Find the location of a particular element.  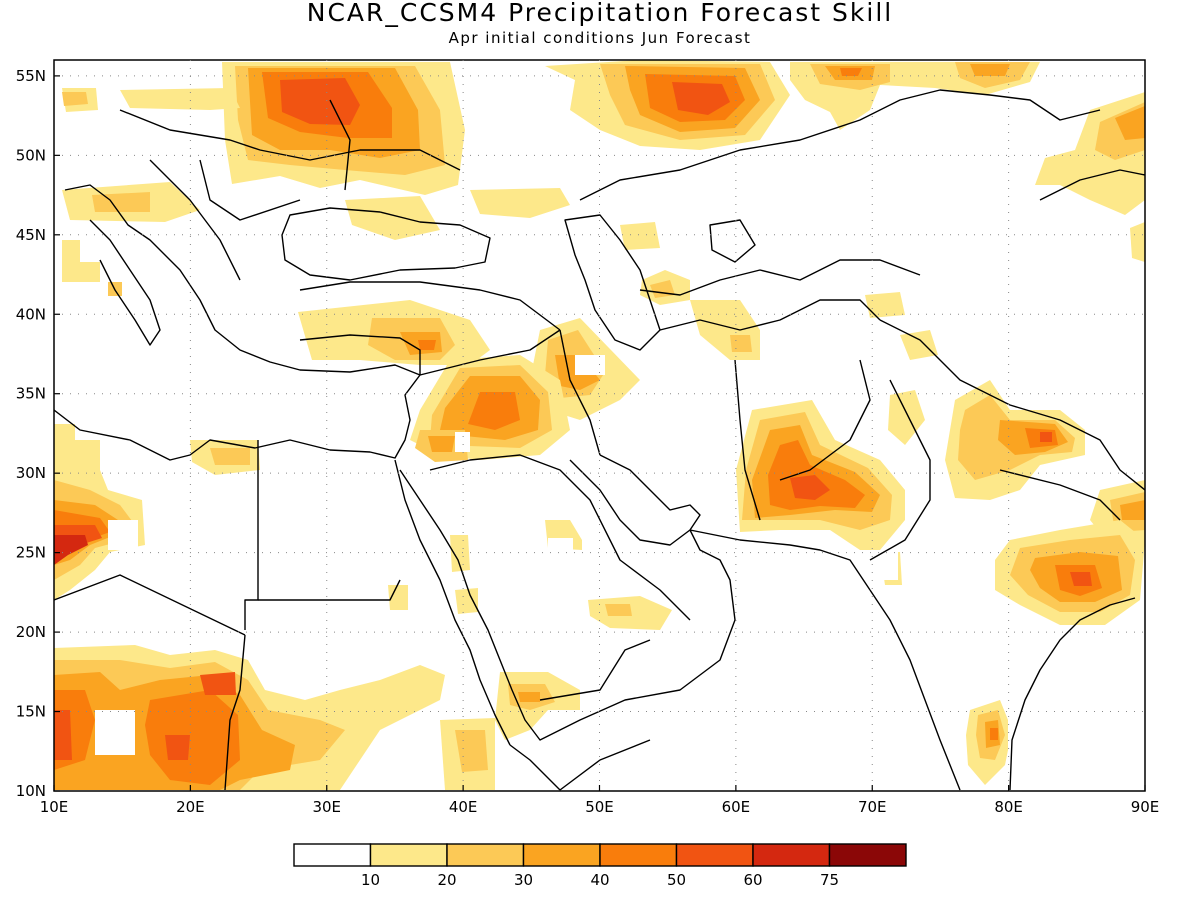

skill-region-south-india is located at coordinates (989, 742).